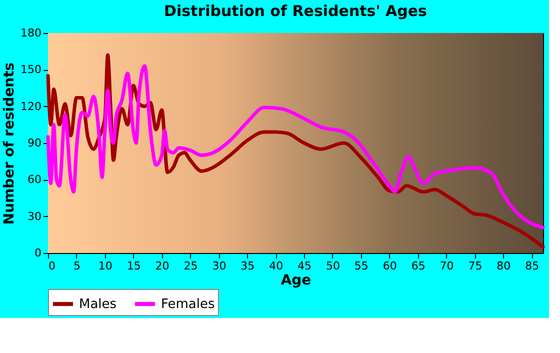 The image size is (560, 353). What do you see at coordinates (296, 280) in the screenshot?
I see `x-axis-title: Age` at bounding box center [296, 280].